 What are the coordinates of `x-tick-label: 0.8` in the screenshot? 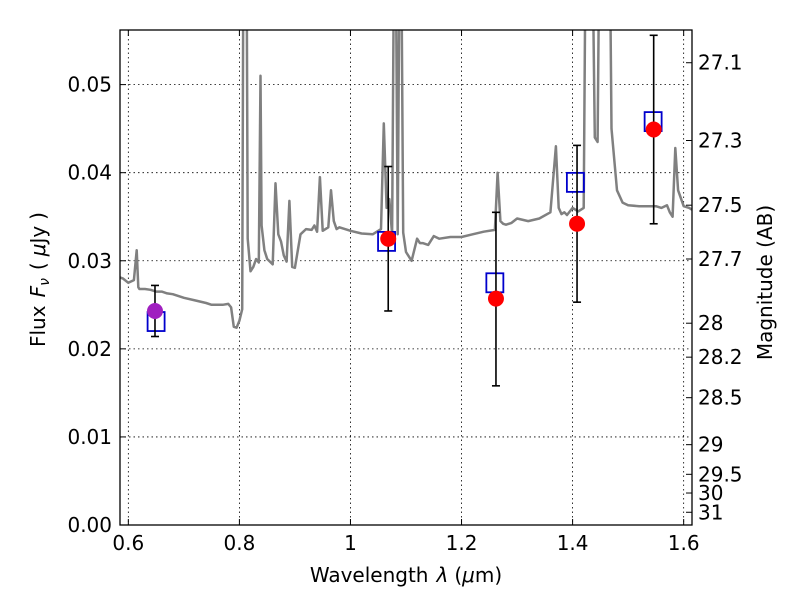 It's located at (239, 543).